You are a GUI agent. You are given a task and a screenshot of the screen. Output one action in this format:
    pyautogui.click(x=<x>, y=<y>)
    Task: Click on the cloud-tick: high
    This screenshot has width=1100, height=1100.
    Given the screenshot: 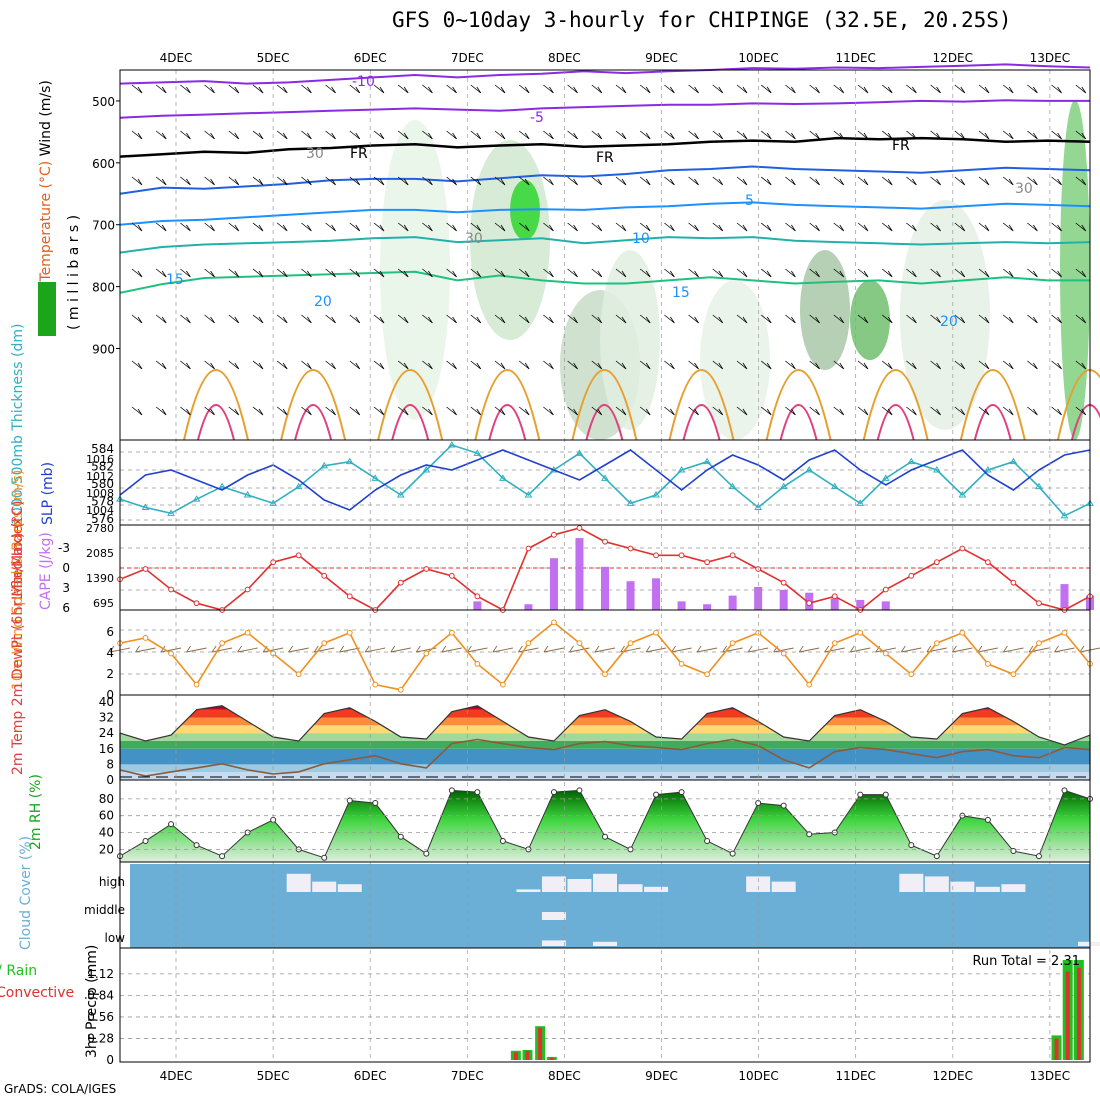 What is the action you would take?
    pyautogui.click(x=112, y=882)
    